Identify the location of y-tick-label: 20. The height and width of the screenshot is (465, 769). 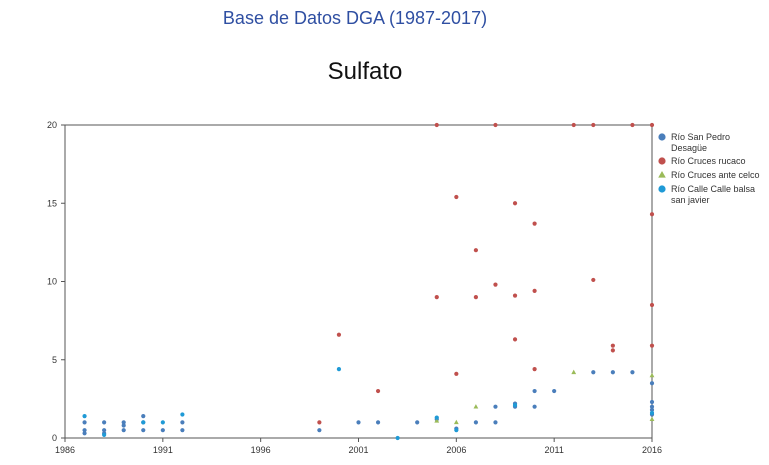
(52, 125).